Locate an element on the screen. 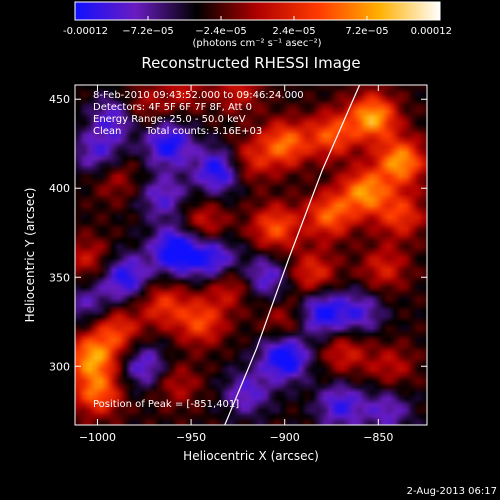 The width and height of the screenshot is (500, 500). x-tick-label: −950 is located at coordinates (191, 437).